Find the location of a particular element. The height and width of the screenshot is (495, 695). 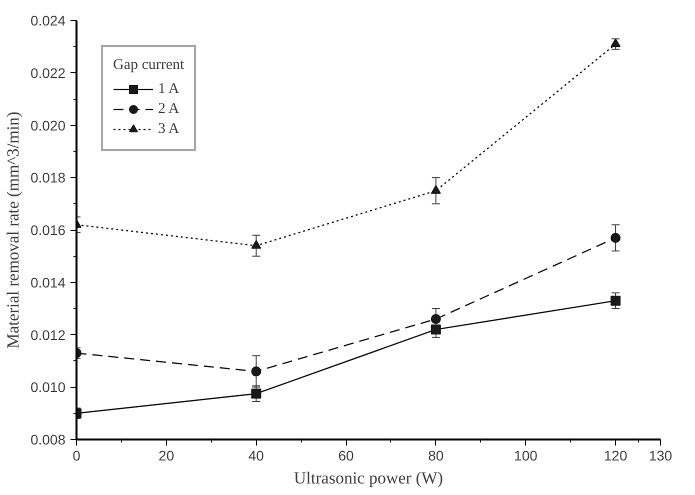

y-axis-title: Material removal rate (mm^3/min) is located at coordinates (12, 230).